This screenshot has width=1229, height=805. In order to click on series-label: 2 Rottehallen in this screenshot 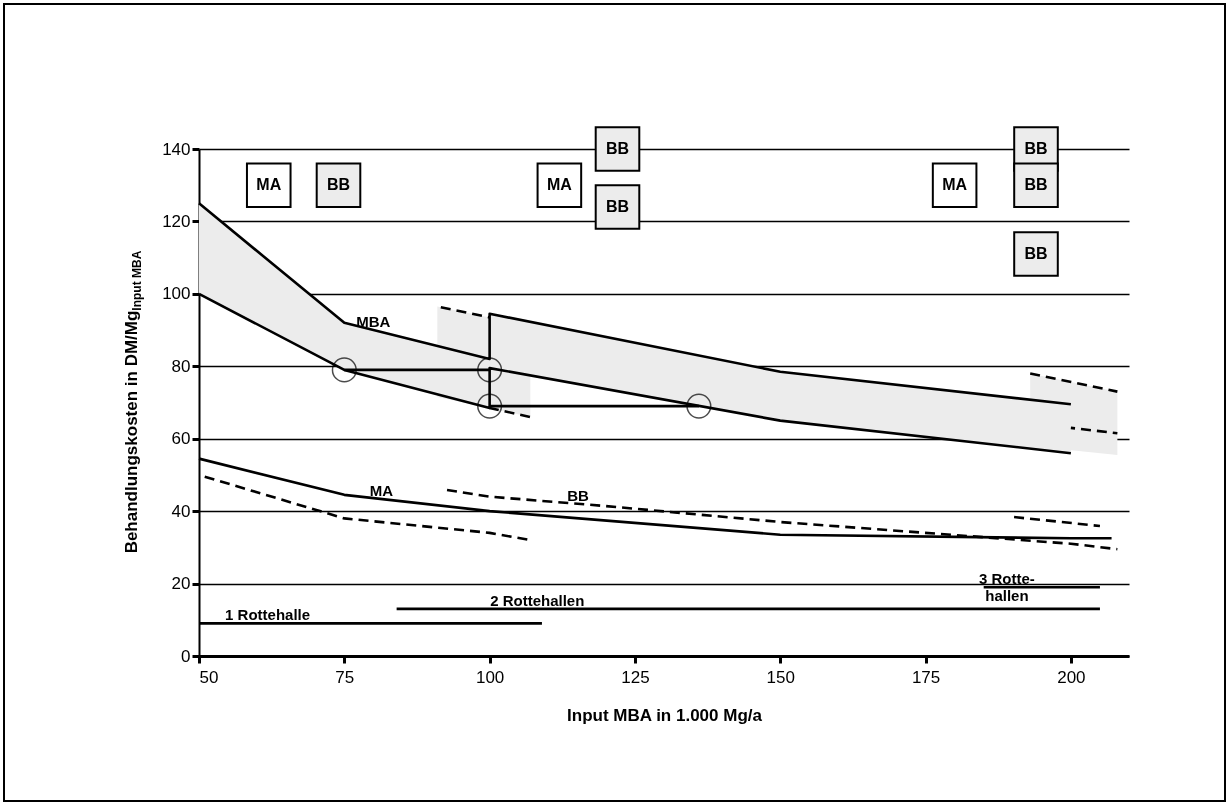, I will do `click(537, 600)`.